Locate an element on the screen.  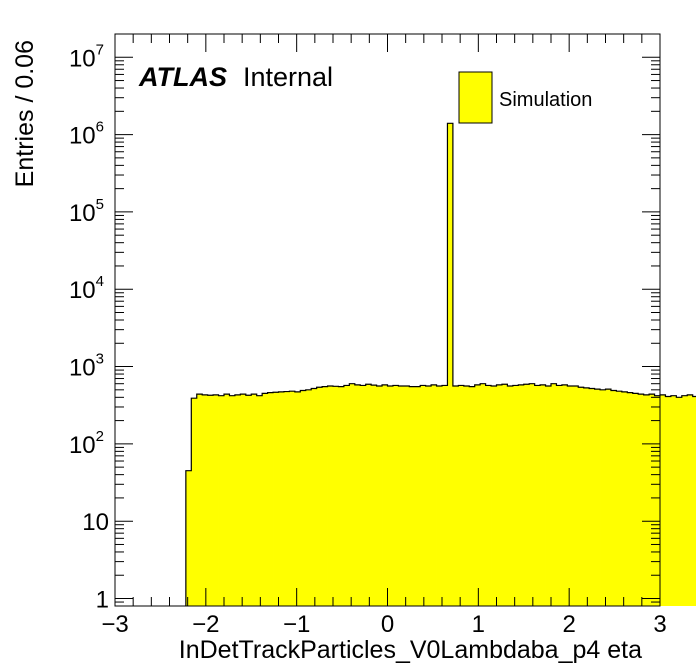
y-tick-label: 10⁴ is located at coordinates (86, 288).